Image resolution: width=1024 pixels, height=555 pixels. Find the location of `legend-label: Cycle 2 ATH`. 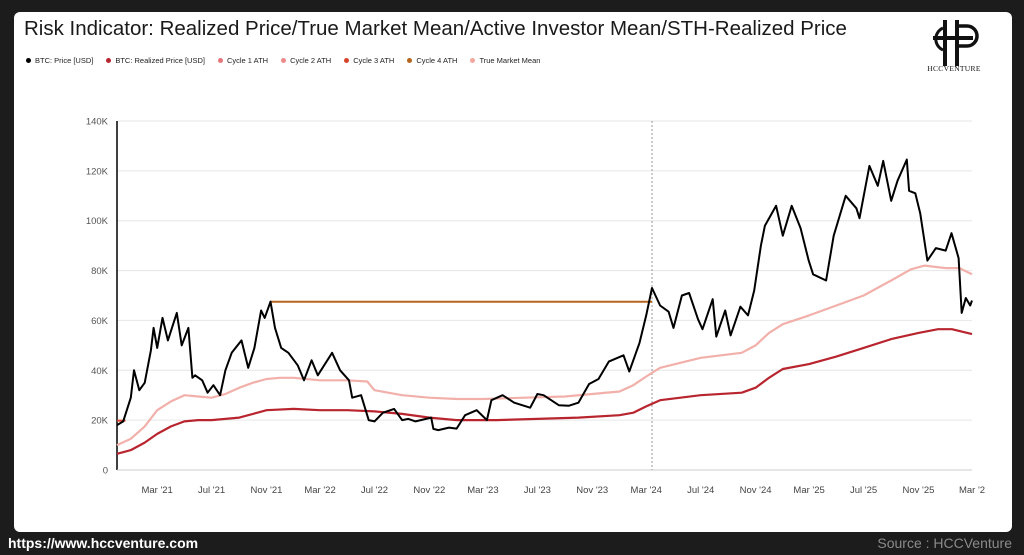

legend-label: Cycle 2 ATH is located at coordinates (311, 60).